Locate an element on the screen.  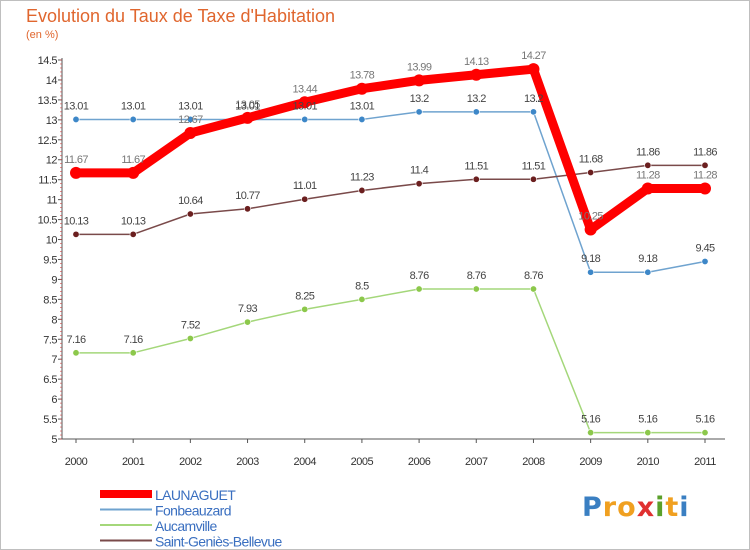
data-label: 10.13 is located at coordinates (133, 221).